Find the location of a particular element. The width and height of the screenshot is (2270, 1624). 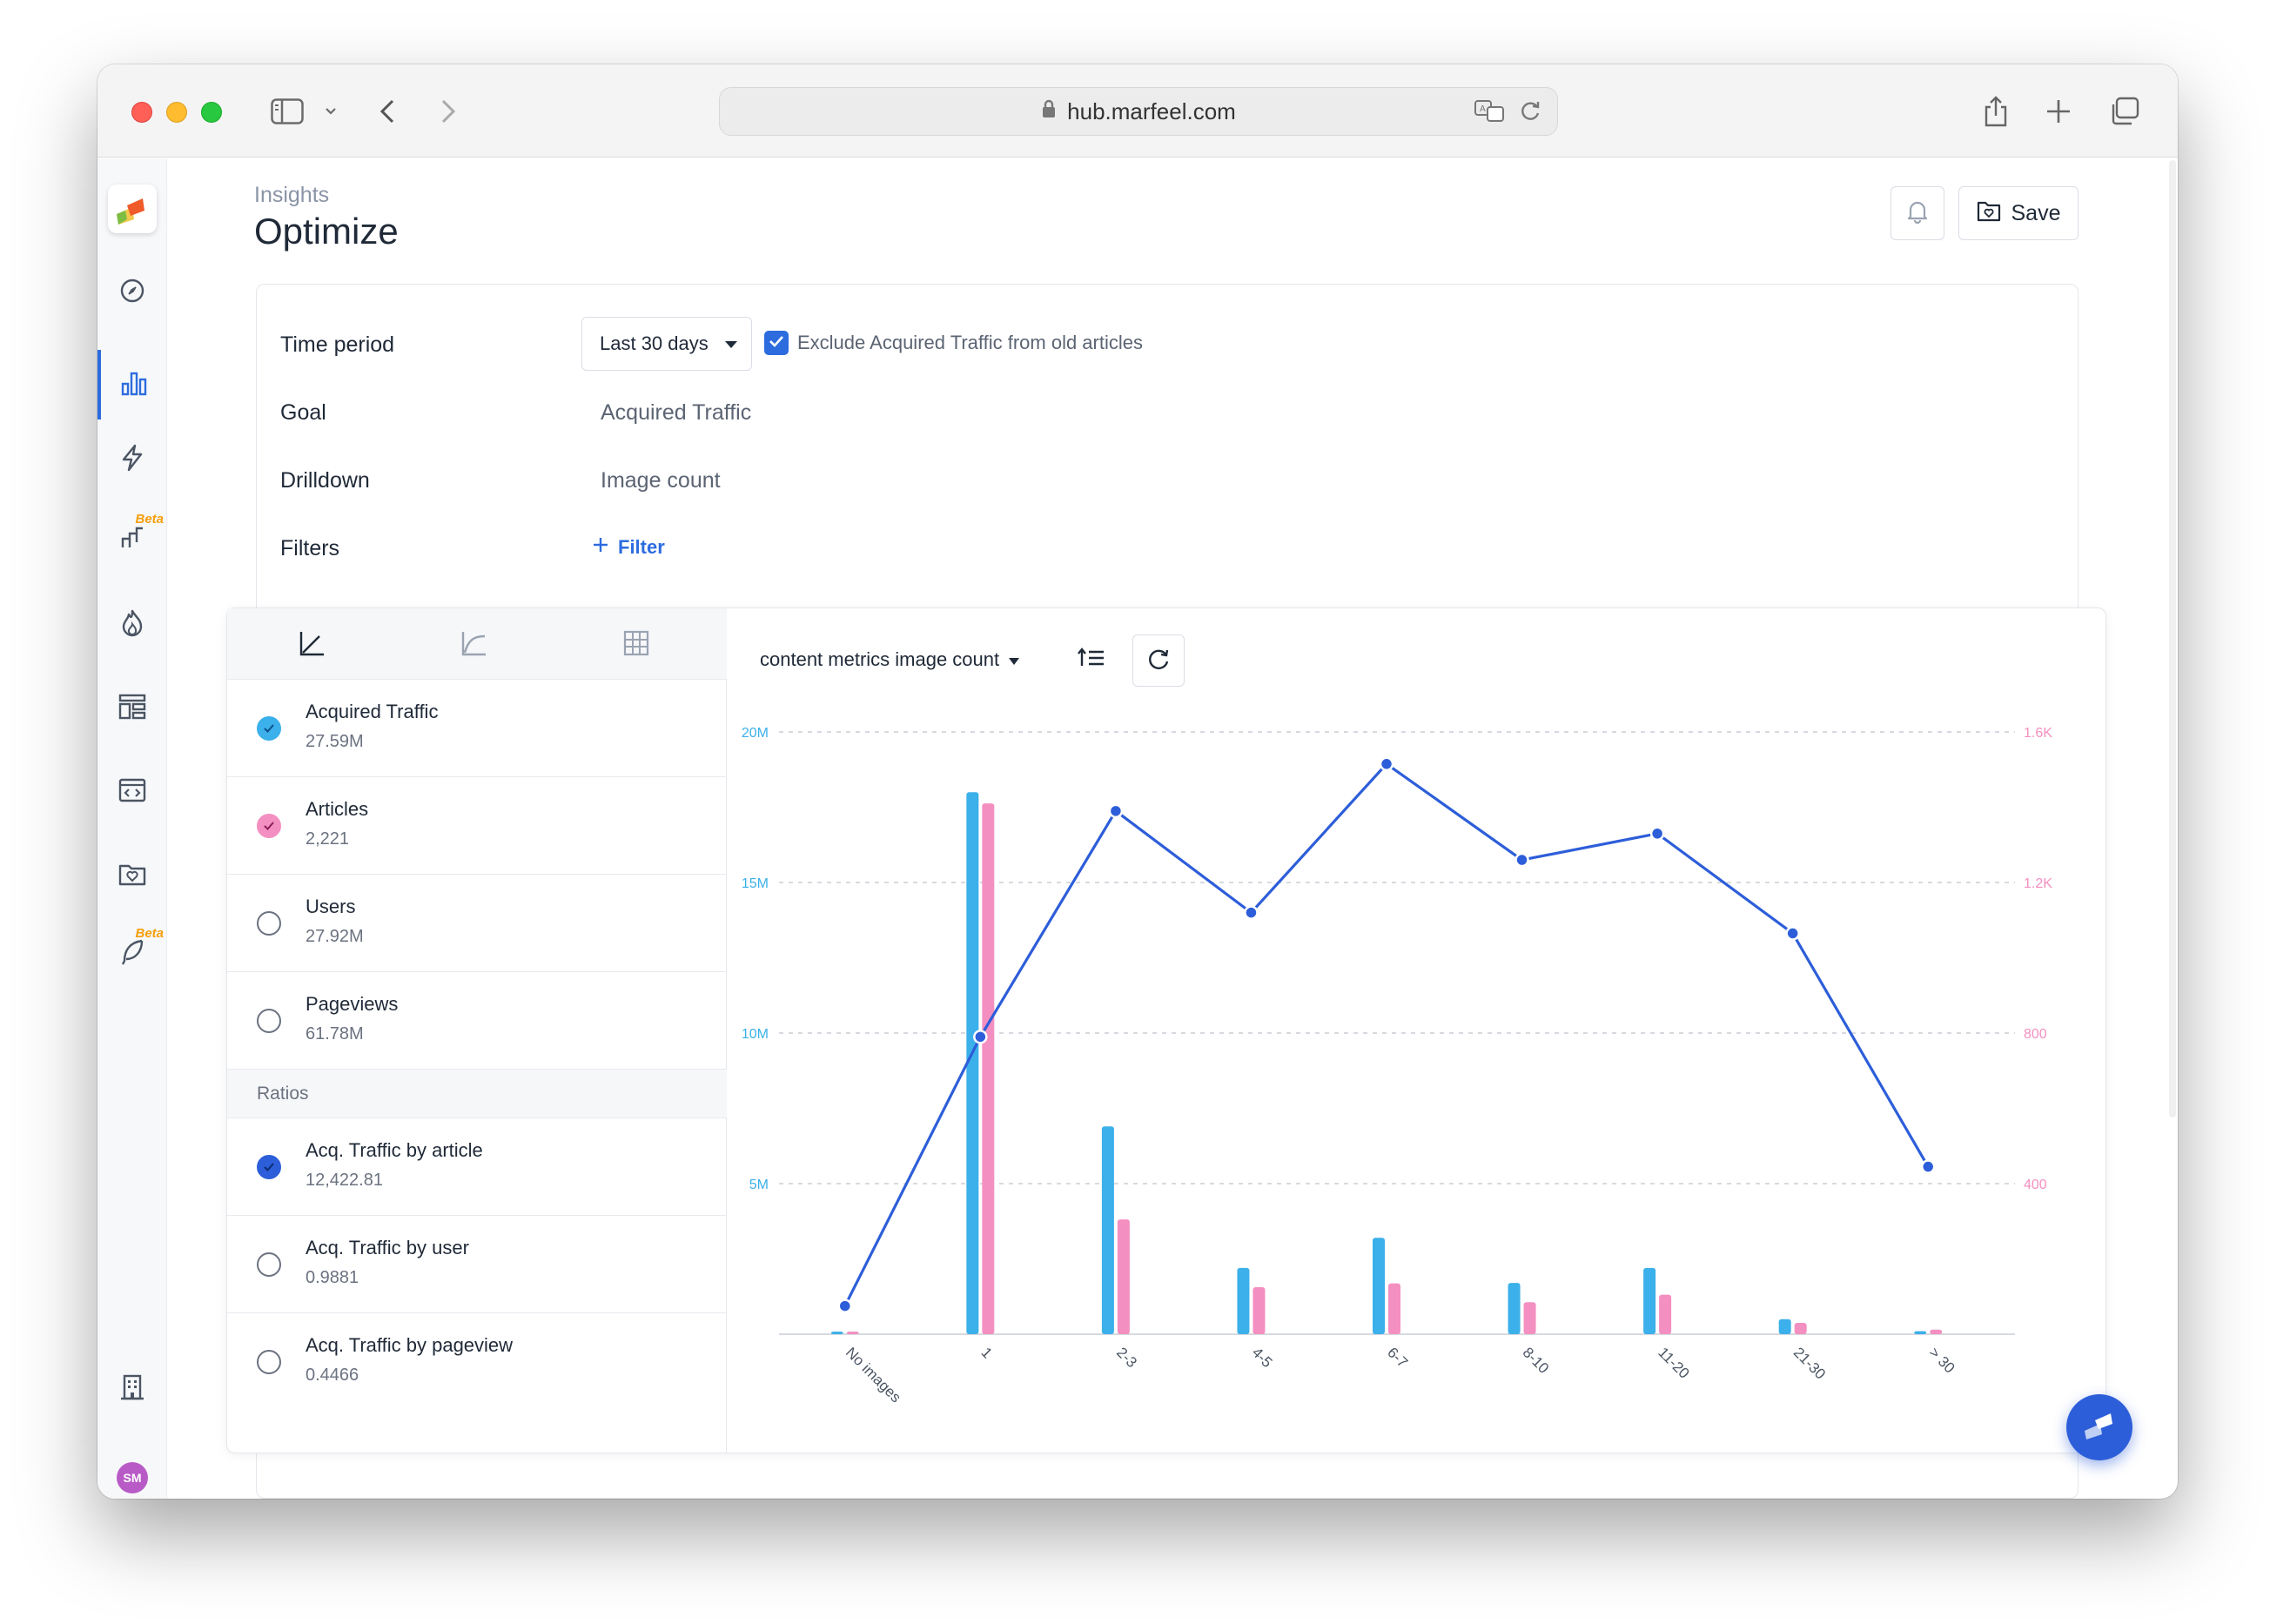

sidebar-item-explore is located at coordinates (132, 293).